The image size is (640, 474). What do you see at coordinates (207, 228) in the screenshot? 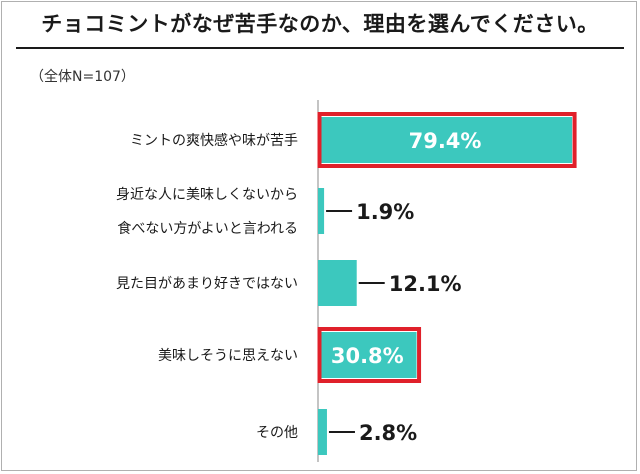
I see `category-label-1-line-1: 食べない方がよいと言われる` at bounding box center [207, 228].